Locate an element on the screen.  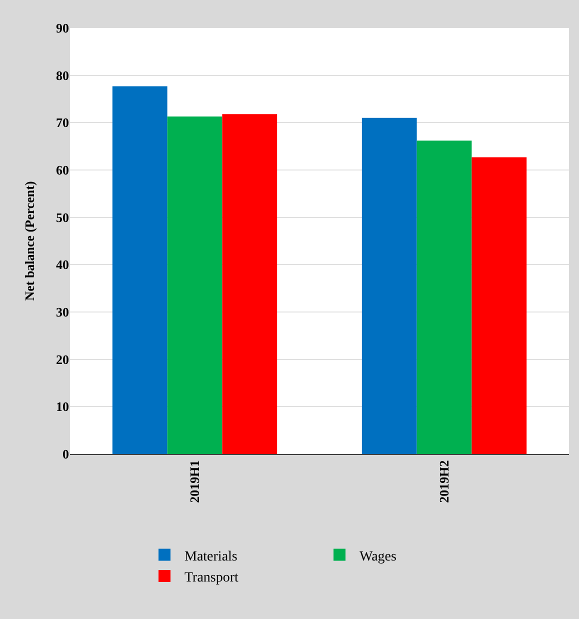
y-tick-label: 0 is located at coordinates (65, 454).